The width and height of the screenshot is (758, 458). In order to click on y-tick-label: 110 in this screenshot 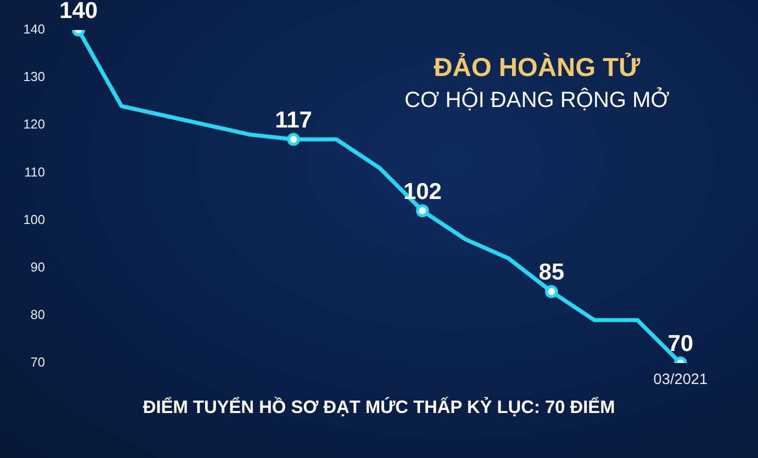, I will do `click(34, 172)`.